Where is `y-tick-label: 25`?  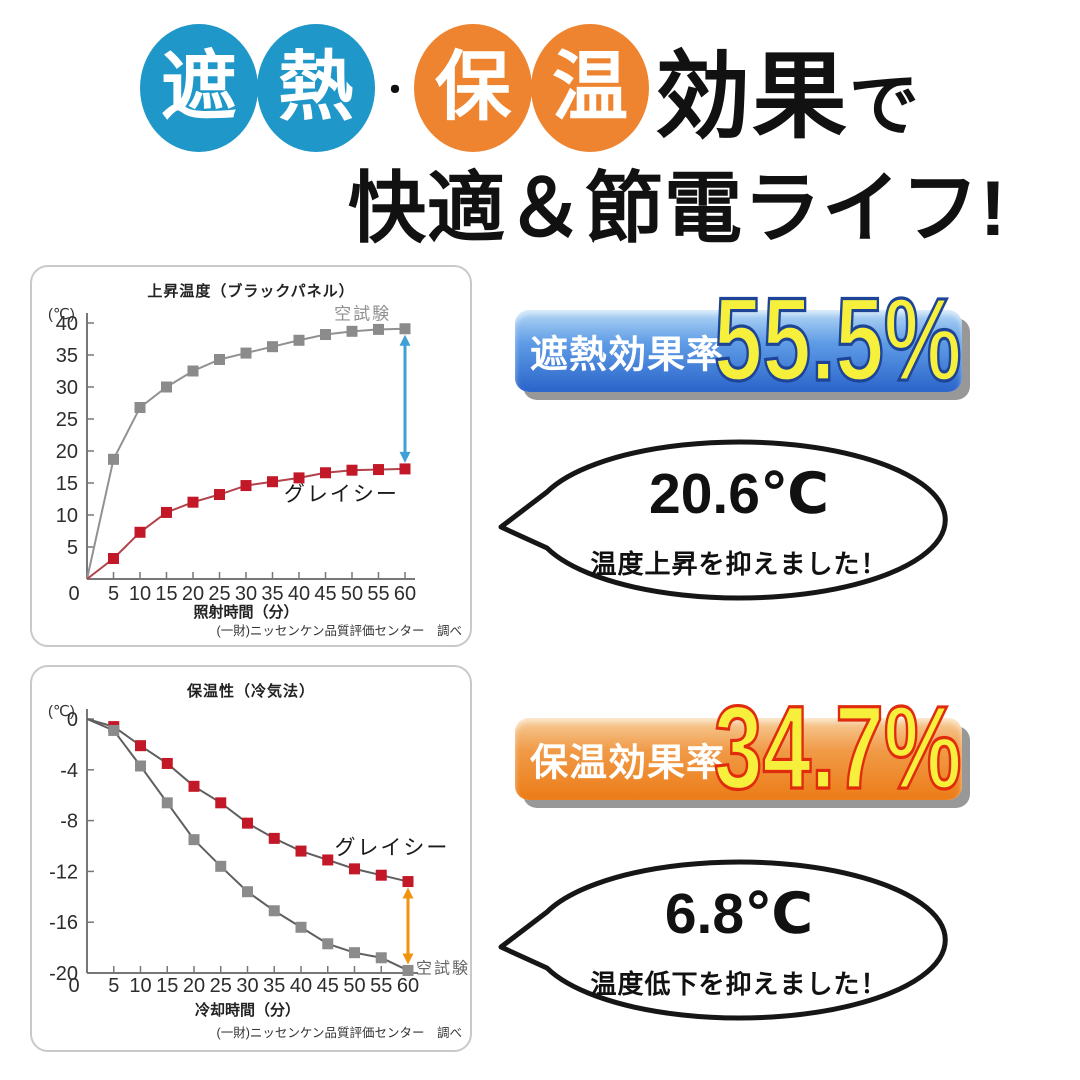 y-tick-label: 25 is located at coordinates (67, 420).